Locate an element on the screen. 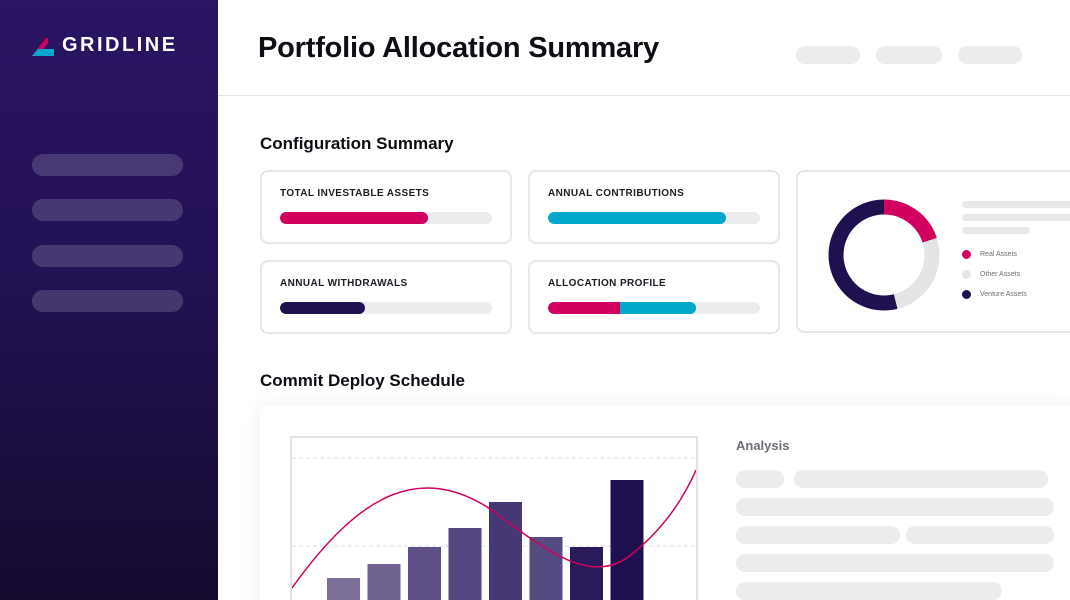  allocation-donut-chart is located at coordinates (884, 255).